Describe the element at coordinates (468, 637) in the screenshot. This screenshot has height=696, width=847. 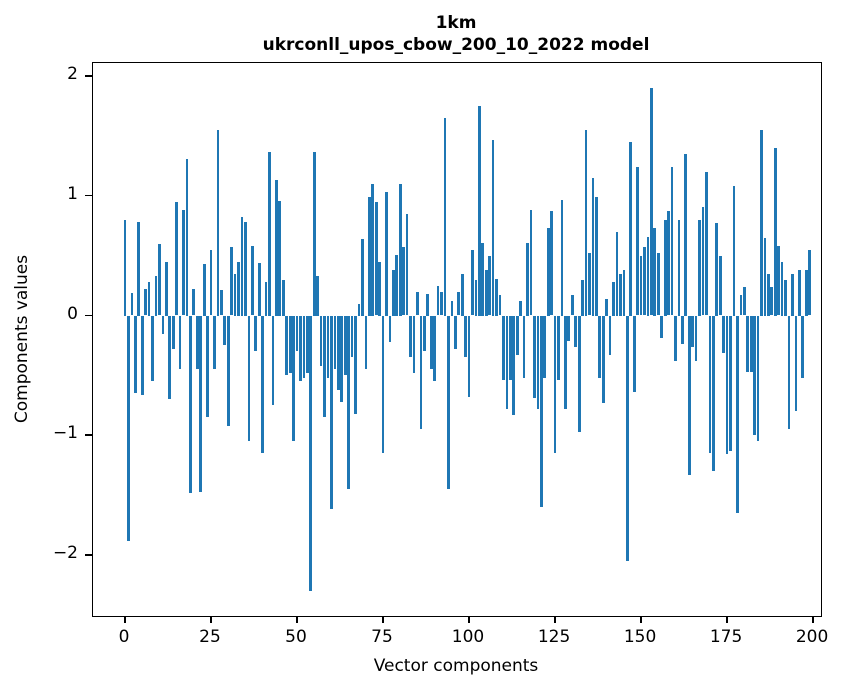
I see `x-tick-label: 100` at that location.